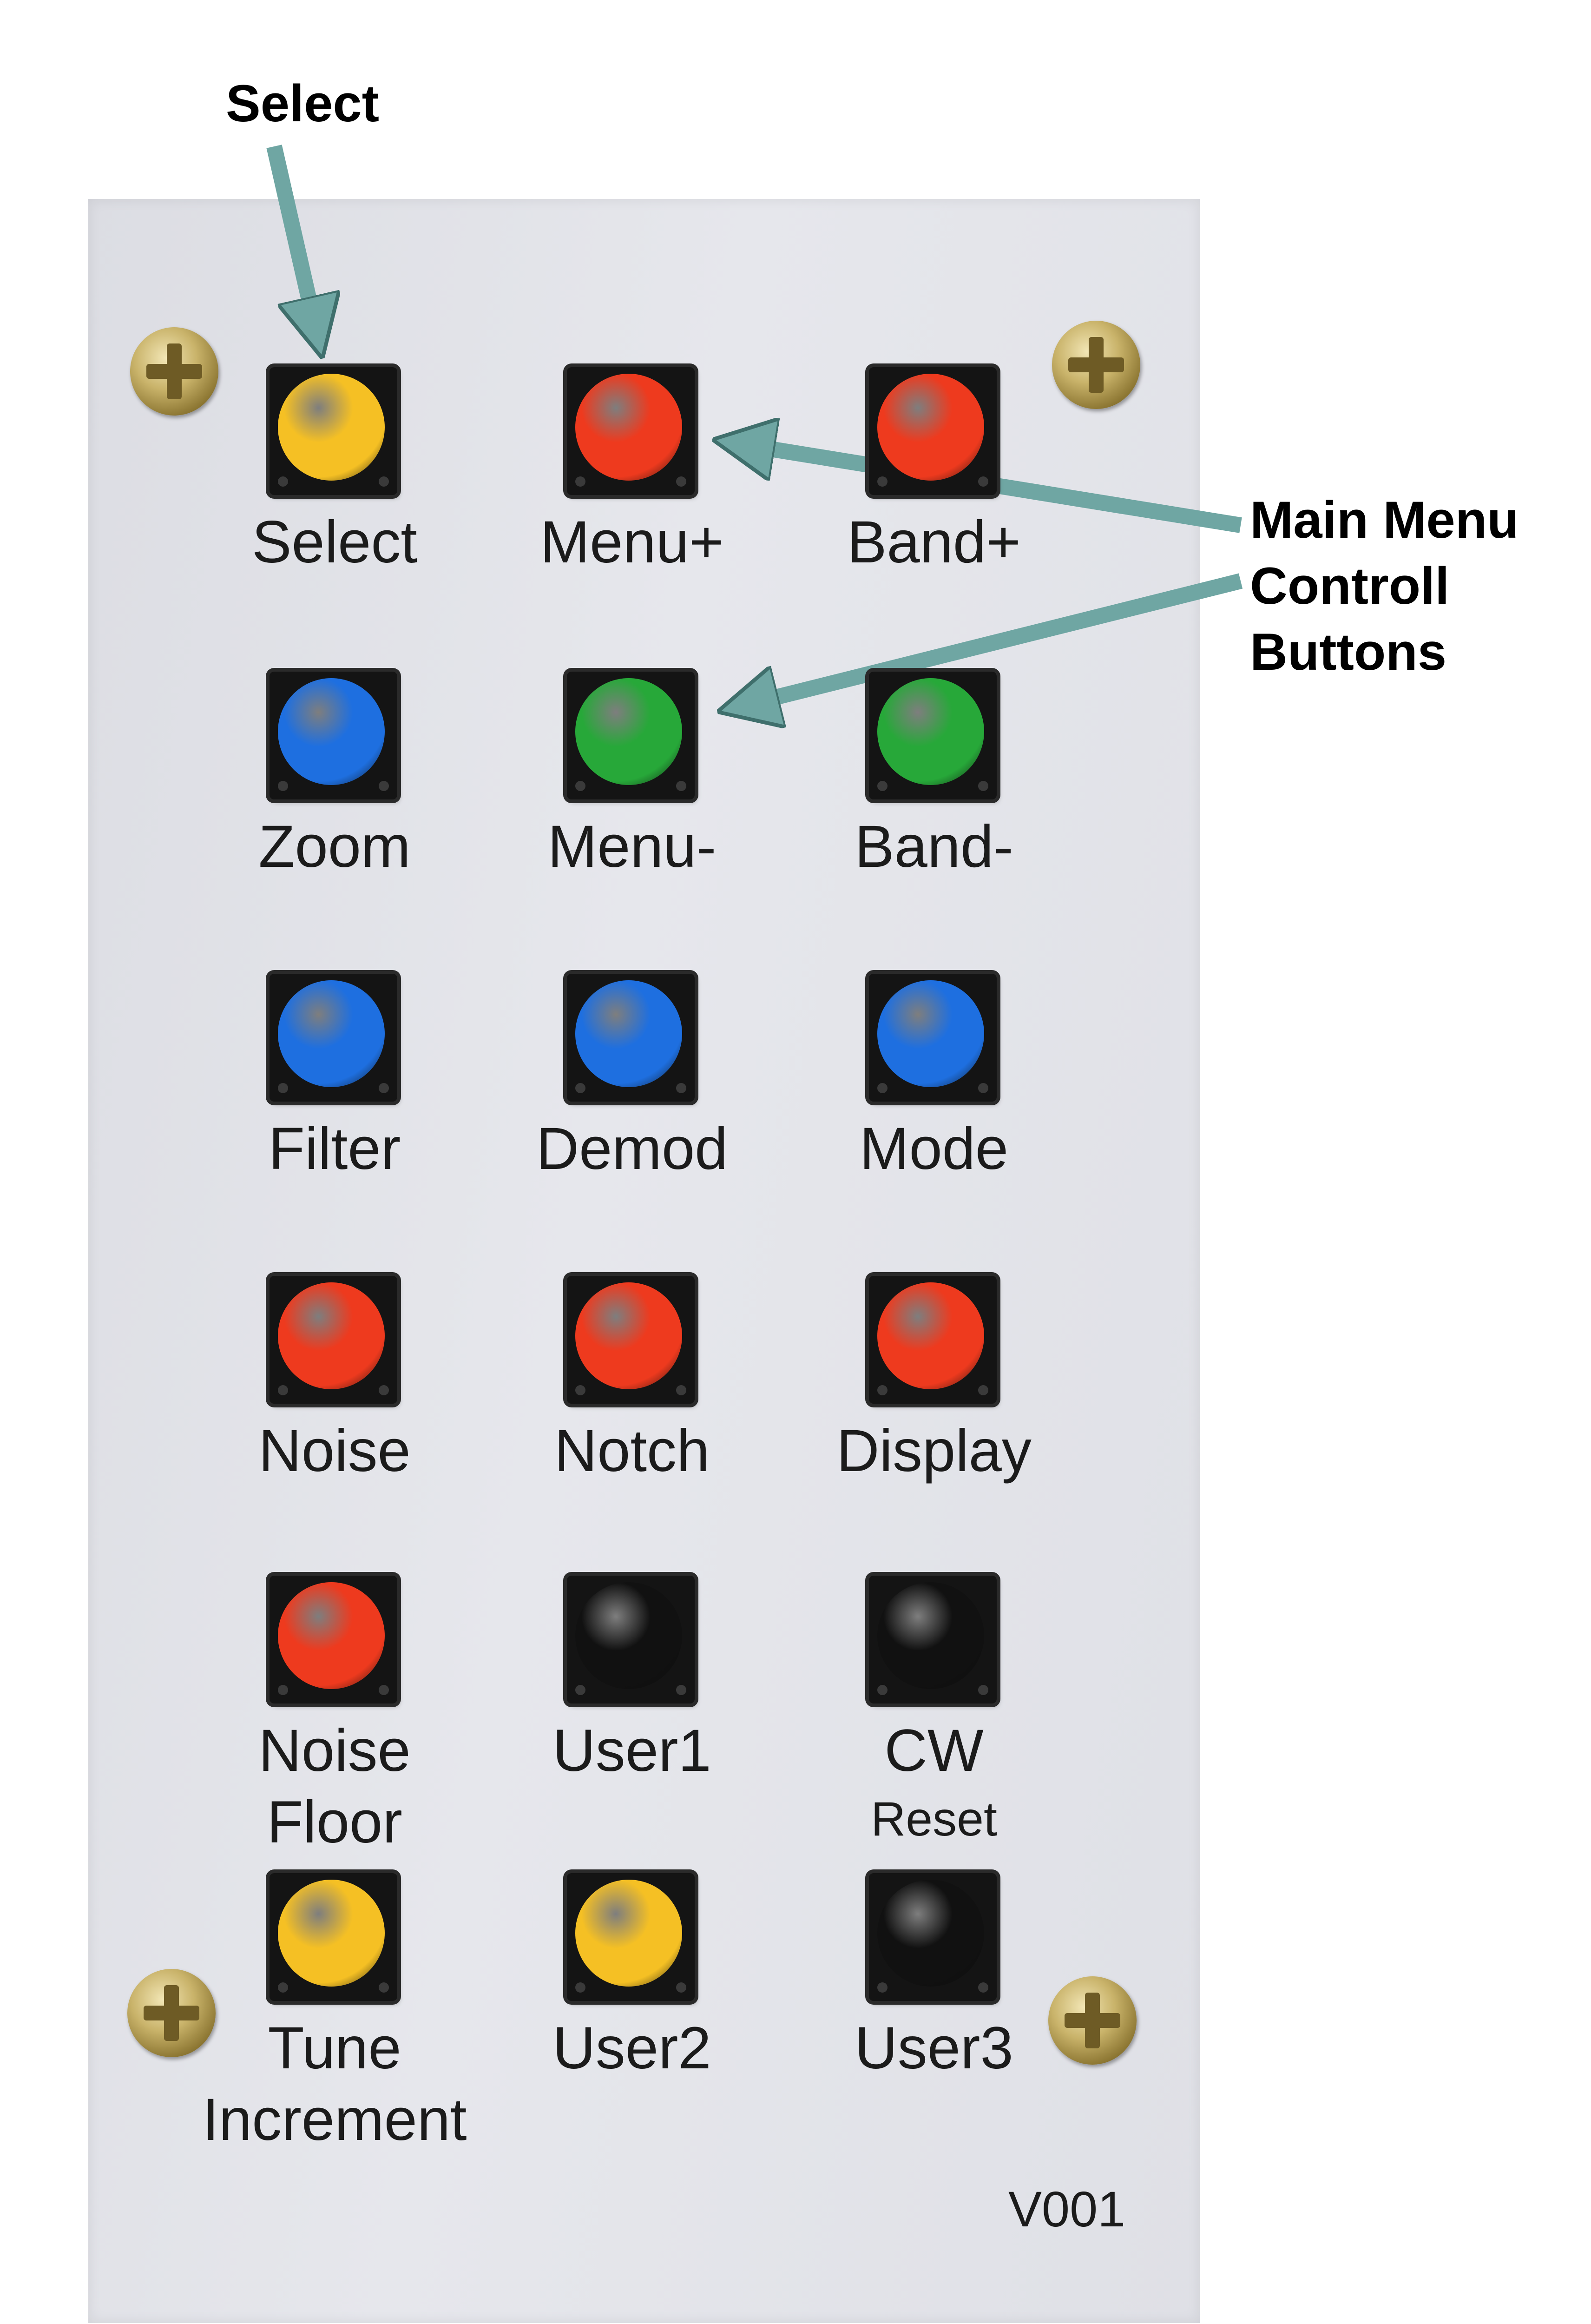 The height and width of the screenshot is (2324, 1591). I want to click on version-label: V001, so click(1067, 2209).